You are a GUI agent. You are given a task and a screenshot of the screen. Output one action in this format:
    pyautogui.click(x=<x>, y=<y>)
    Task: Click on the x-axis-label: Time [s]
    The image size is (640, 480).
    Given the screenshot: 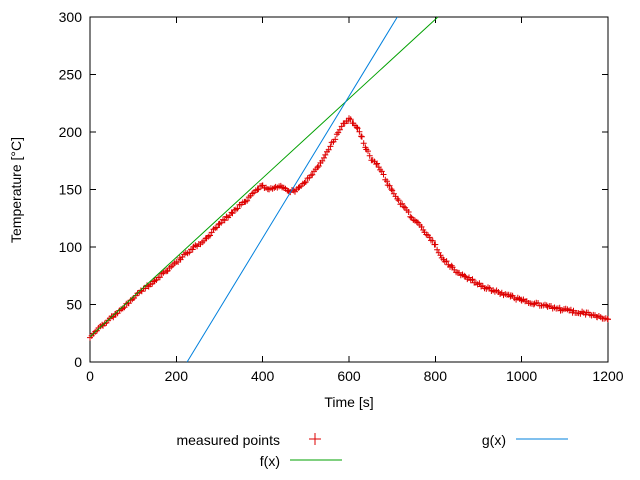 What is the action you would take?
    pyautogui.click(x=349, y=402)
    